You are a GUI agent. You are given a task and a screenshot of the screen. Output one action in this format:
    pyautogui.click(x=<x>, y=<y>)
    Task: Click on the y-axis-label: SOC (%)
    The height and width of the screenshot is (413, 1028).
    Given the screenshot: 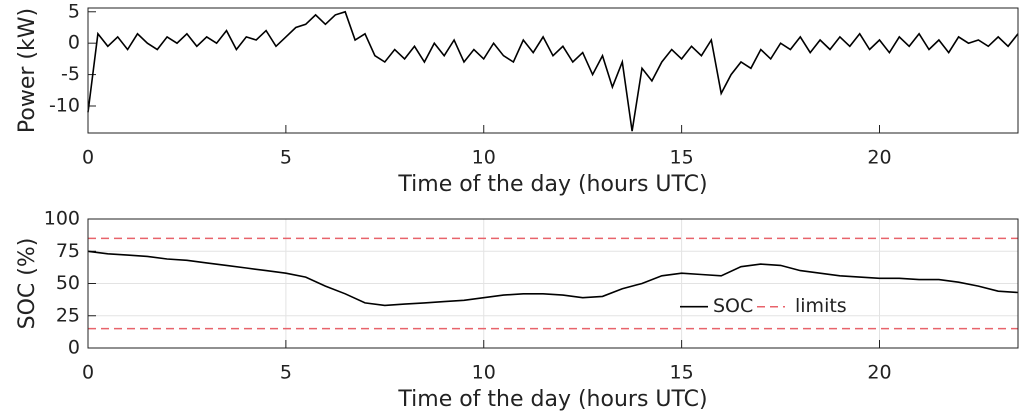 What is the action you would take?
    pyautogui.click(x=27, y=284)
    